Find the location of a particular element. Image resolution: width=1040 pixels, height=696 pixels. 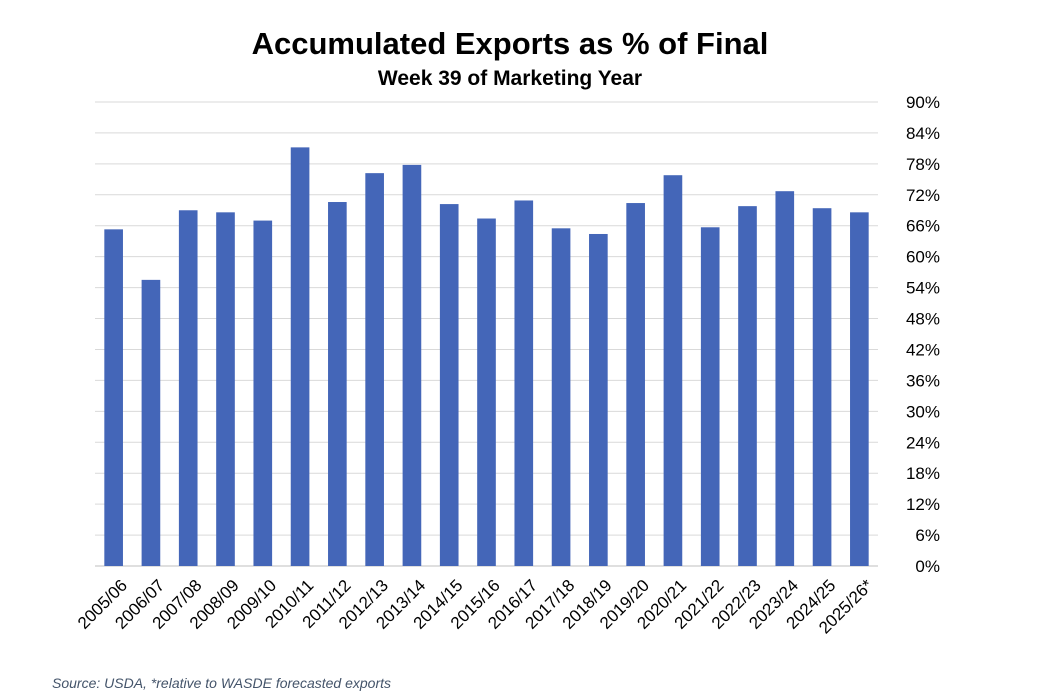

y-tick-label: 18% is located at coordinates (923, 473).